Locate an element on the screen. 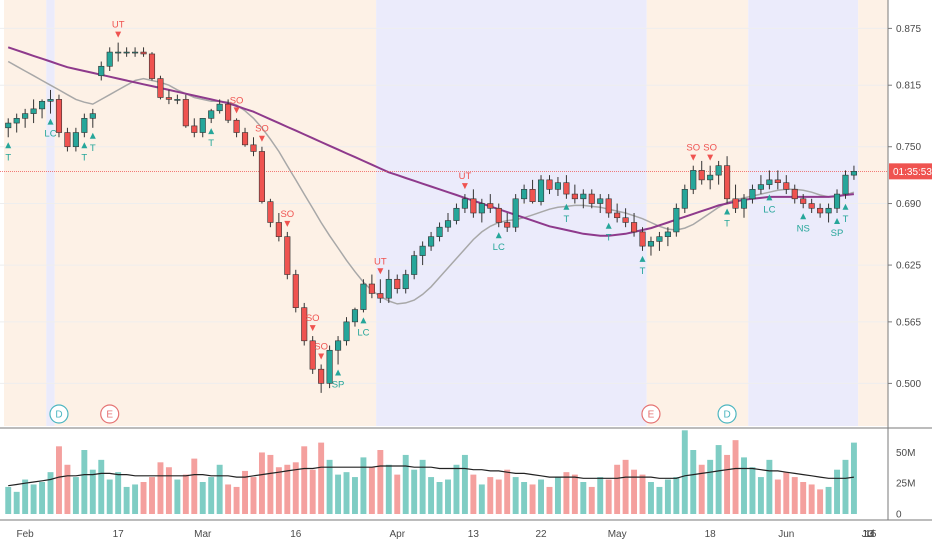 The height and width of the screenshot is (555, 932). volume-tick-label: 50M is located at coordinates (905, 453).